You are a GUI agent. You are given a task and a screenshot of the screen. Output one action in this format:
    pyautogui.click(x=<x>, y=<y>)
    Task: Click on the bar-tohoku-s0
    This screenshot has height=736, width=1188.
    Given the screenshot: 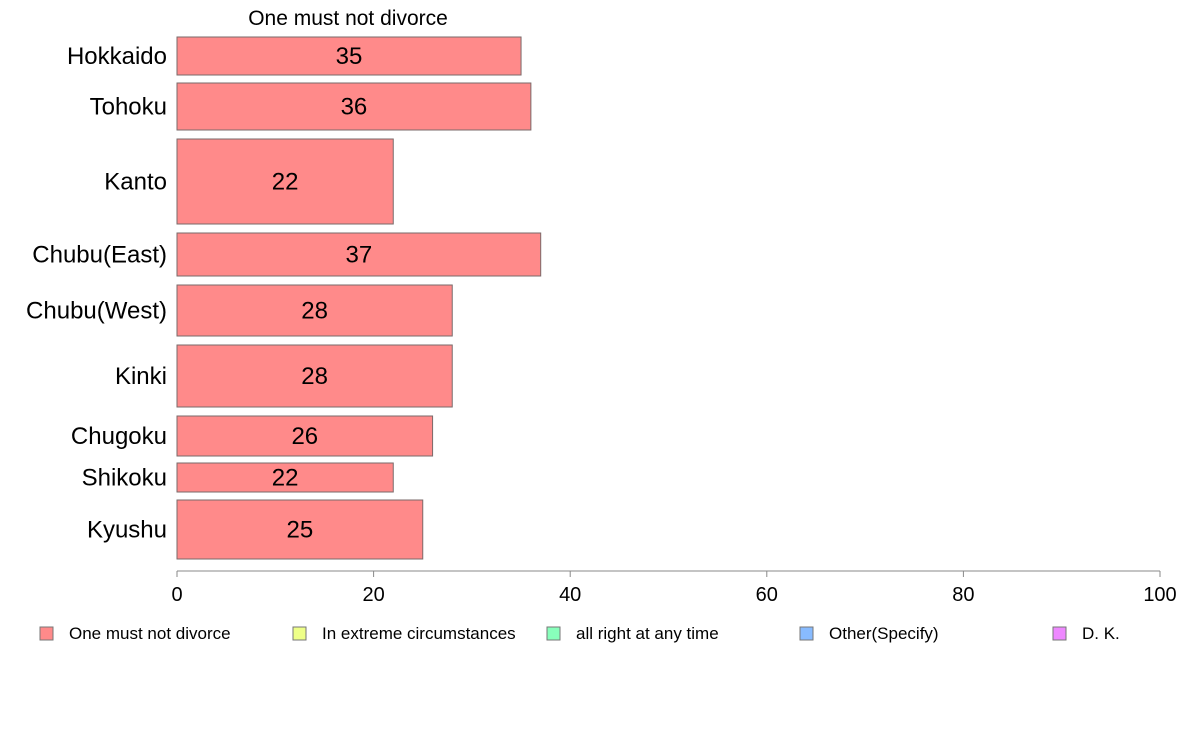 What is the action you would take?
    pyautogui.click(x=354, y=106)
    